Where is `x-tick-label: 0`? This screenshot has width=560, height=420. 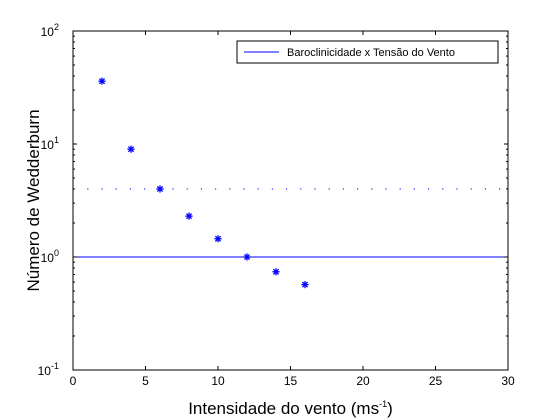
x-tick-label: 0 is located at coordinates (73, 381).